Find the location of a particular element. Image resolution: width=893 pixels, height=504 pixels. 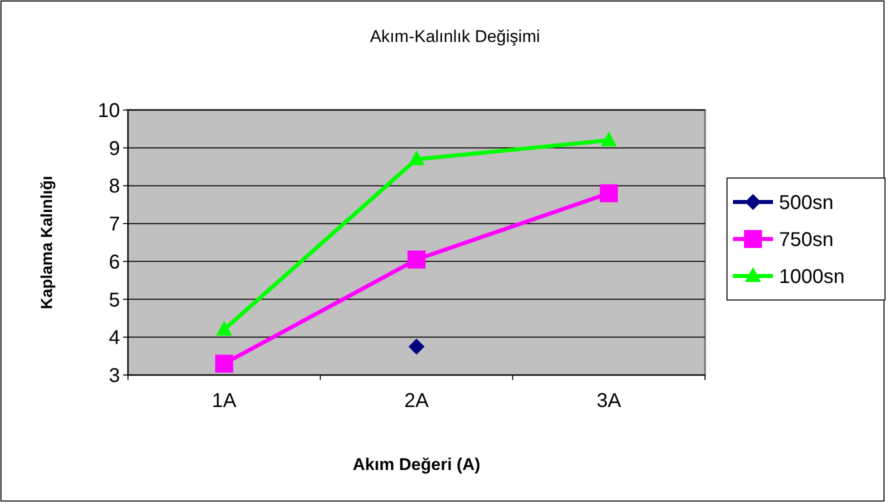

y-tick-label: 3 is located at coordinates (114, 376).